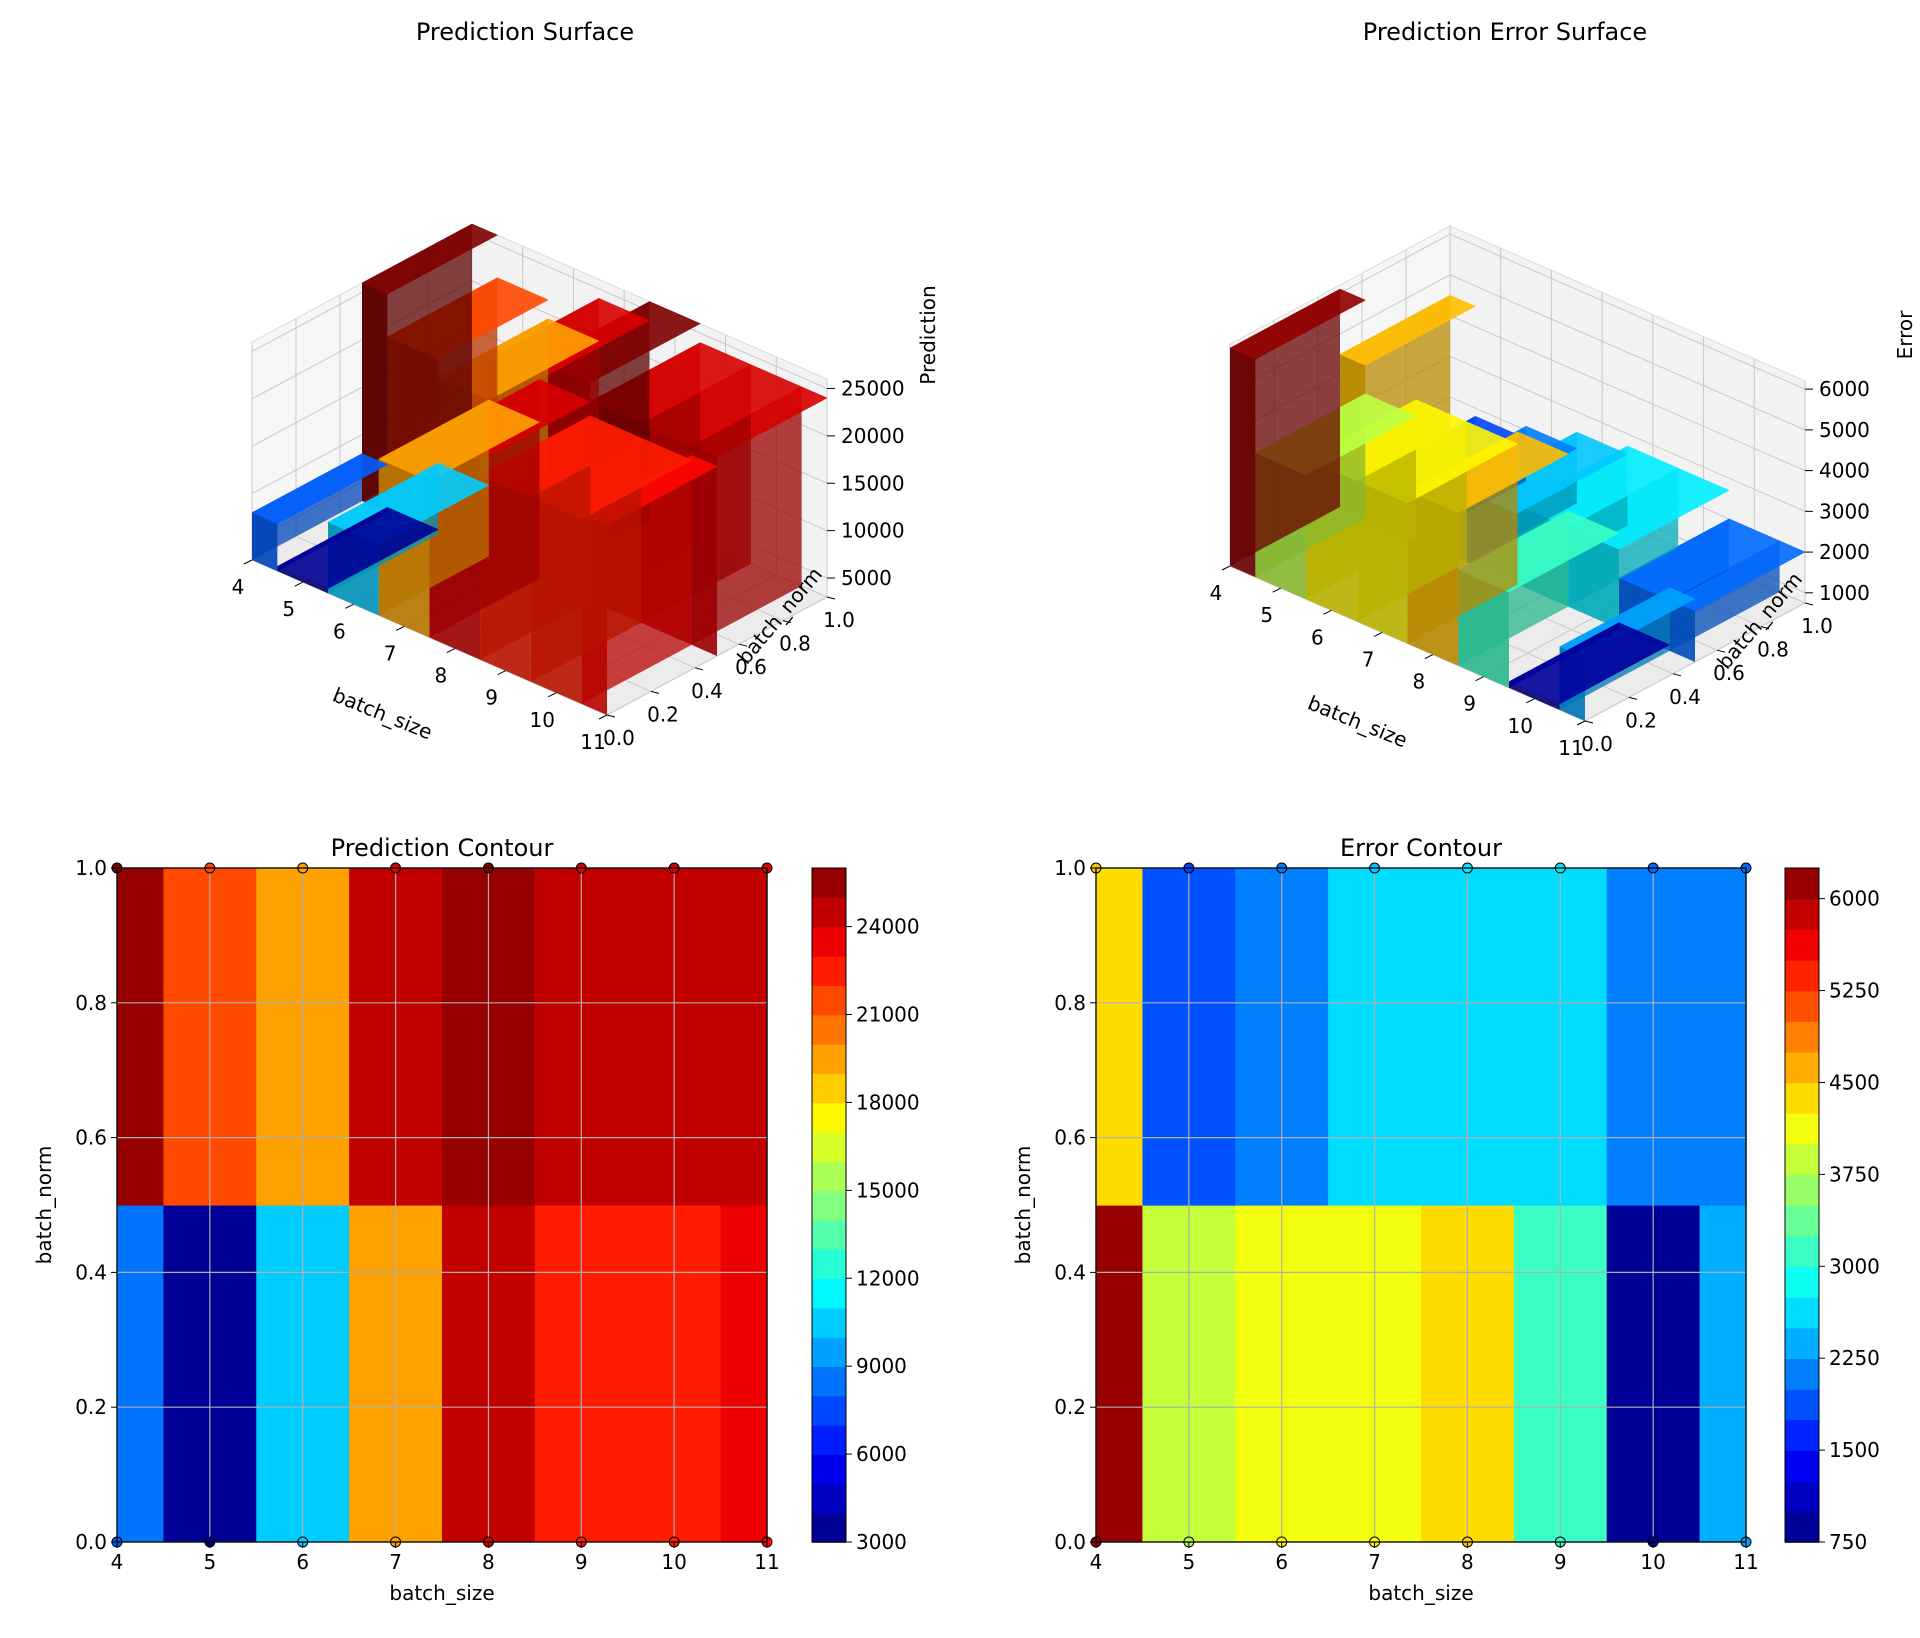 Image resolution: width=1920 pixels, height=1638 pixels. I want to click on z-tick-label: 6000, so click(1844, 389).